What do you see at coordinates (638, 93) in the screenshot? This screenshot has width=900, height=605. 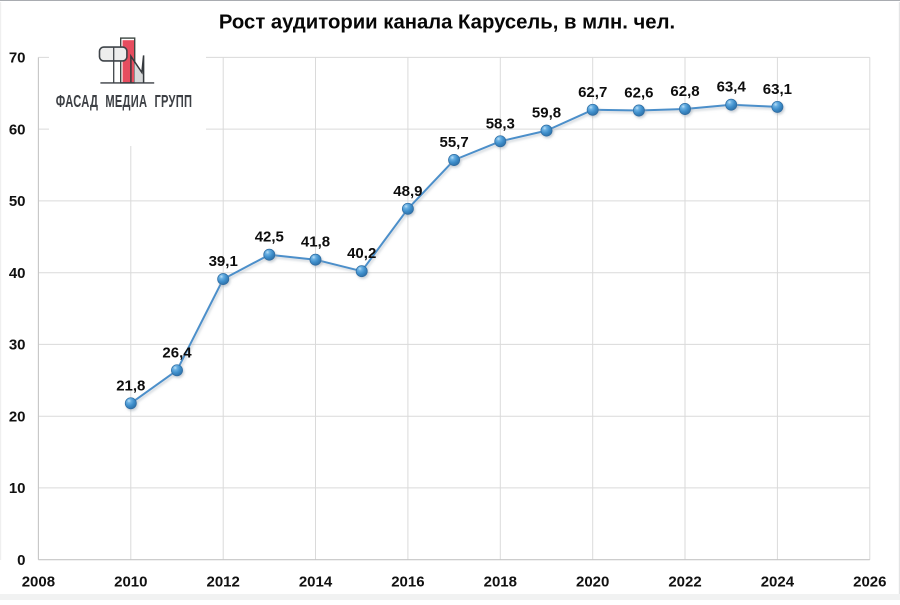 I see `svg-text: 62,6` at bounding box center [638, 93].